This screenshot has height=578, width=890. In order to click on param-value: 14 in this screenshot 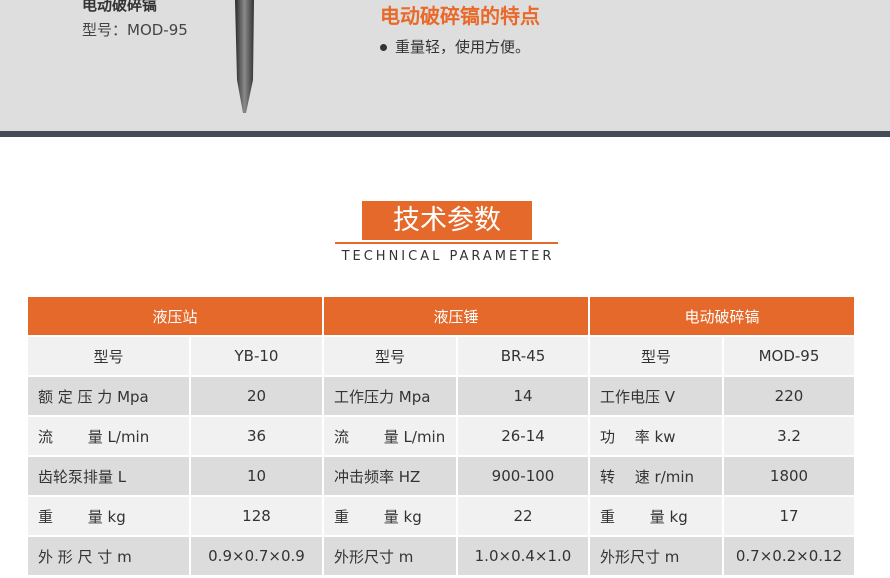, I will do `click(523, 396)`.